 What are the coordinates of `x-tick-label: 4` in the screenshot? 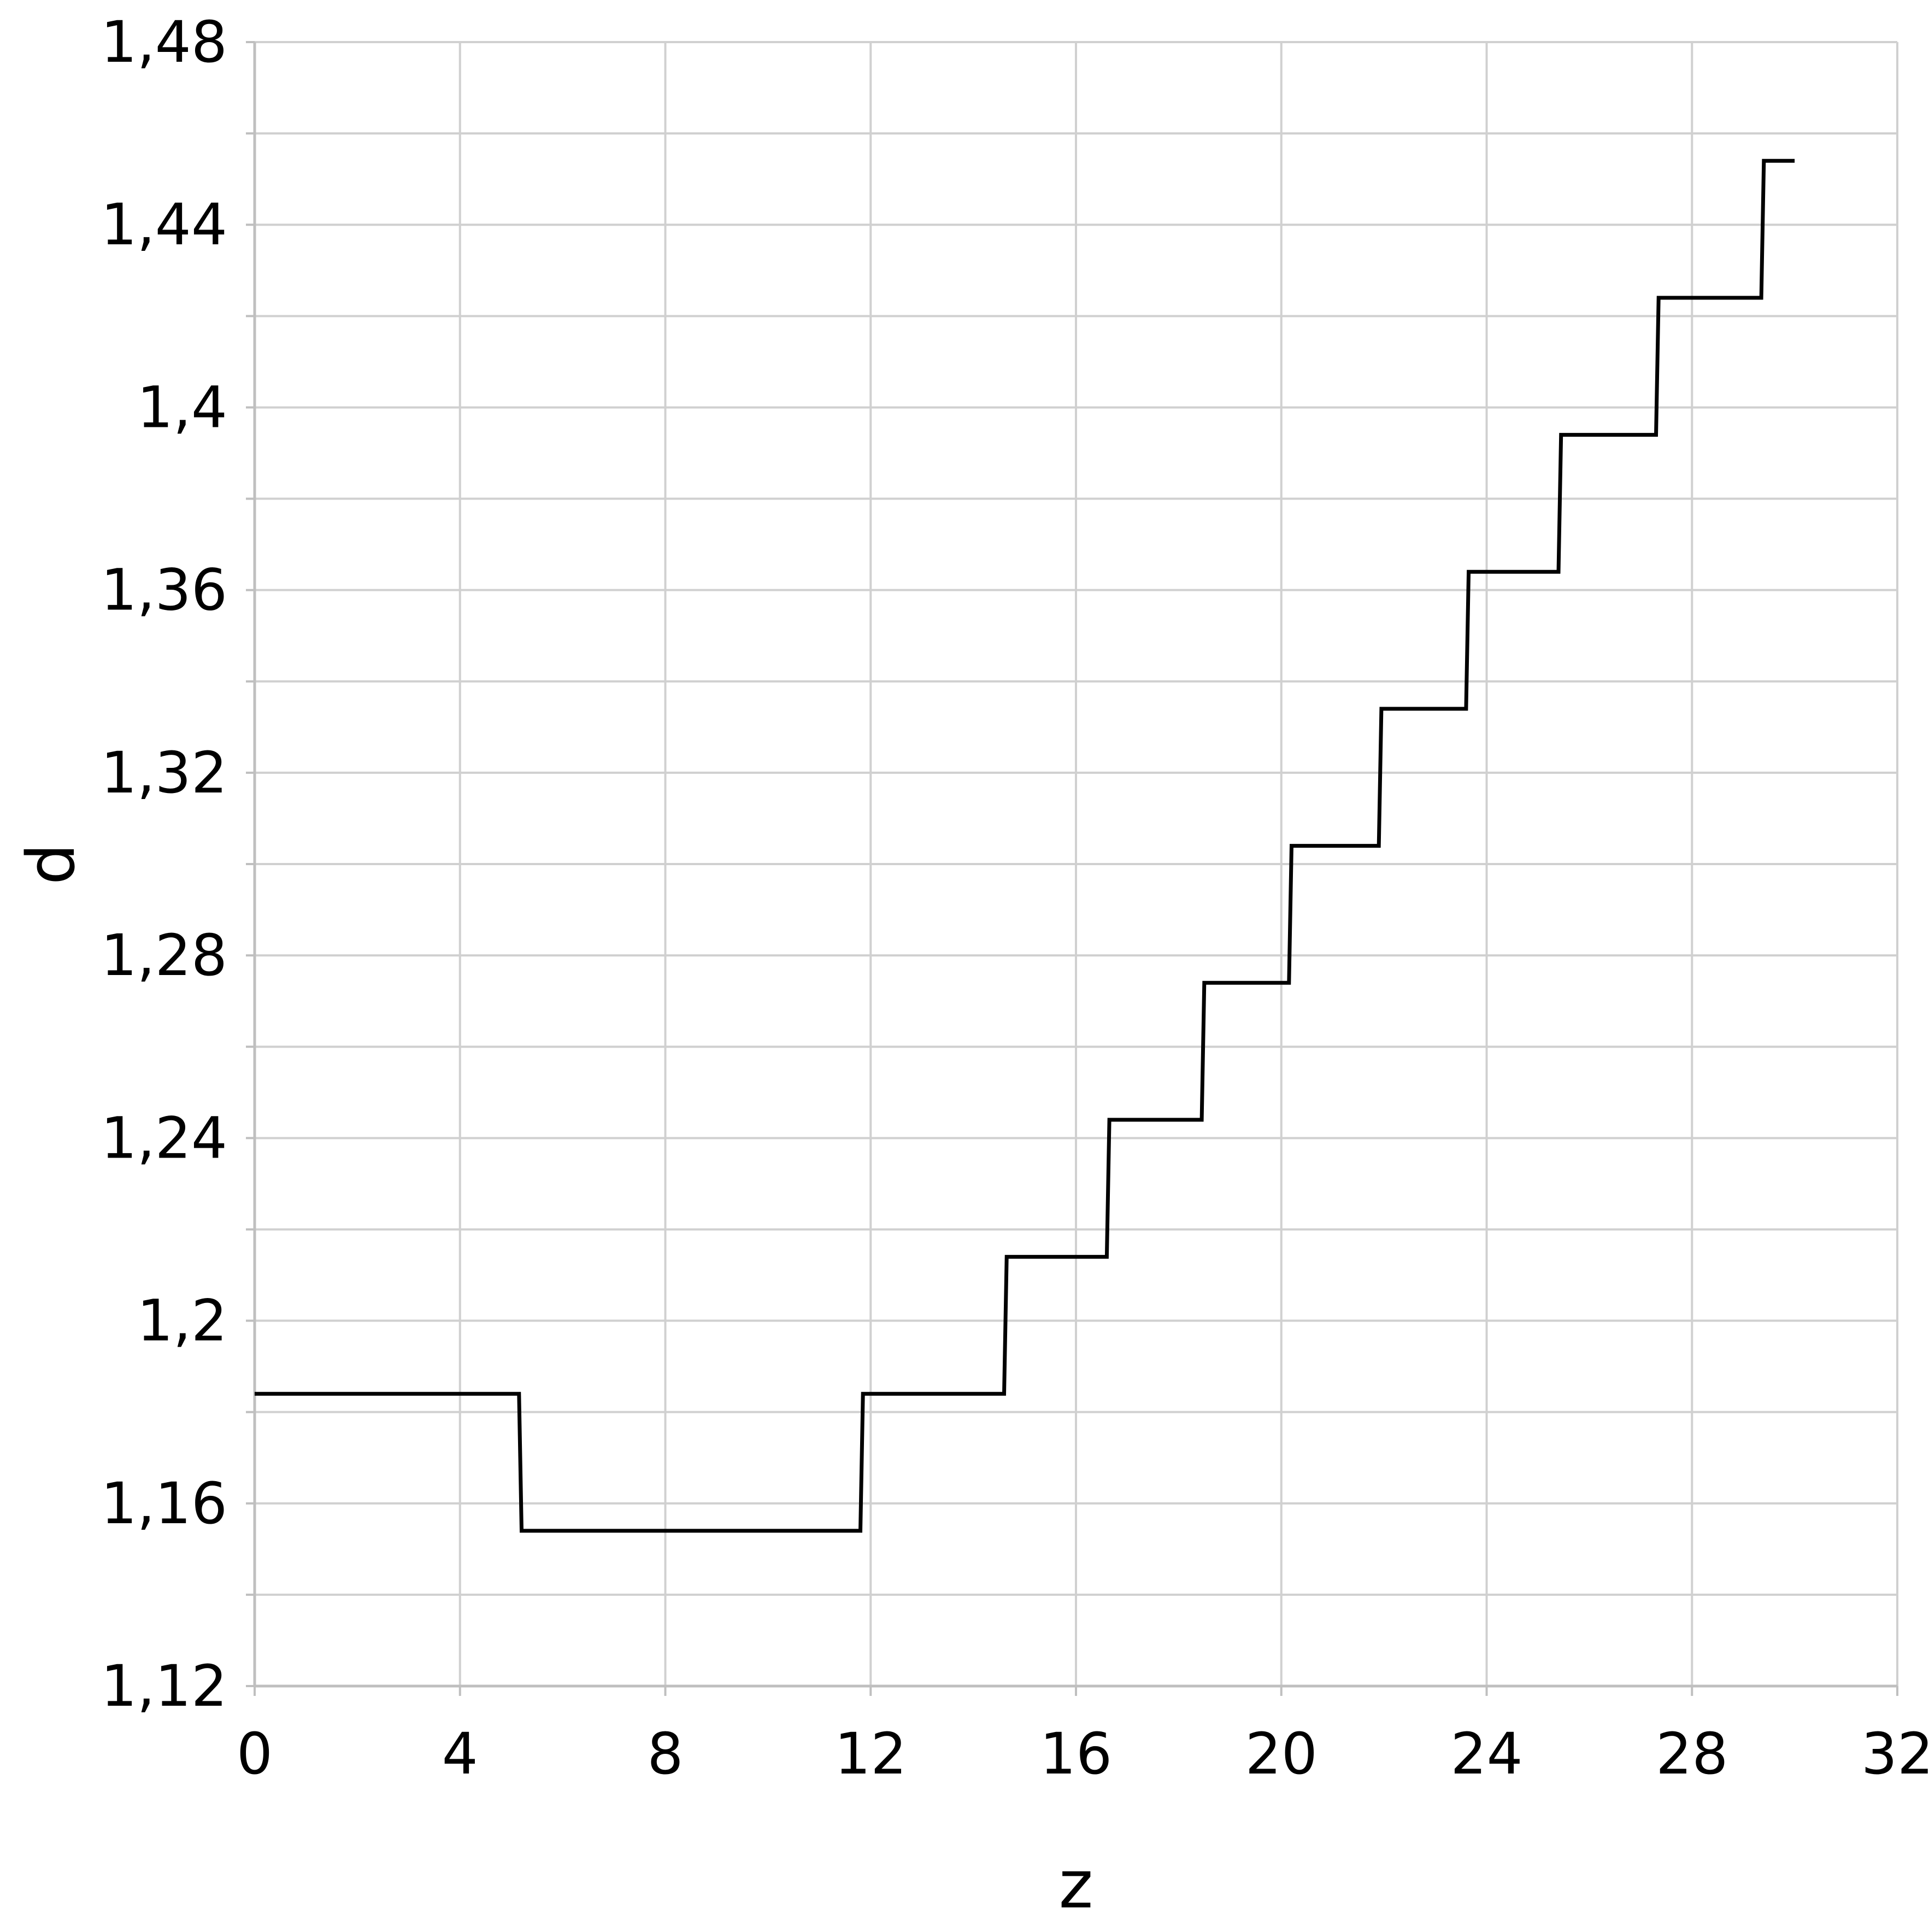 It's located at (460, 1753).